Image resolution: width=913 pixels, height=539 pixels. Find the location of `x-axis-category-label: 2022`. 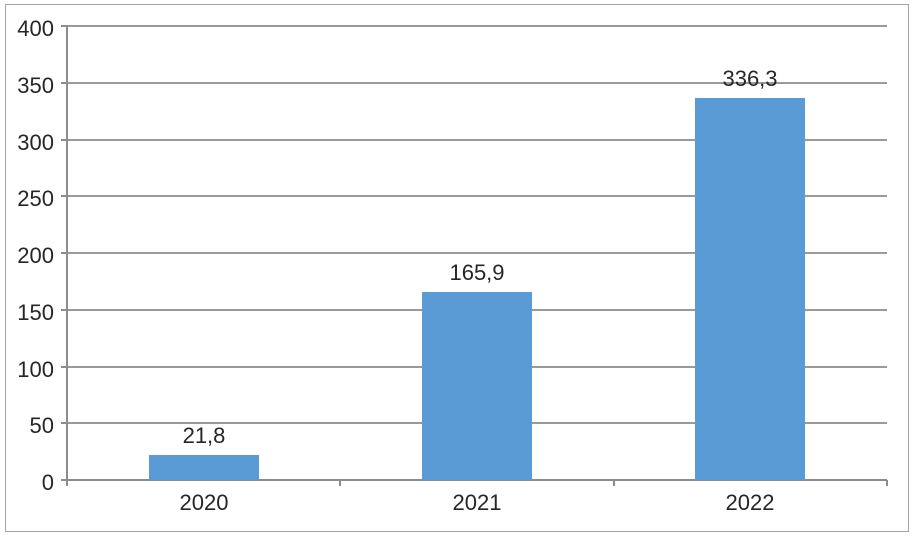

x-axis-category-label: 2022 is located at coordinates (750, 502).